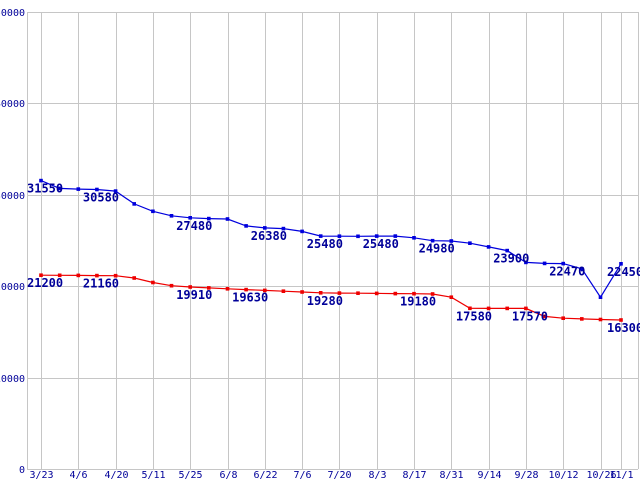 This screenshot has width=640, height=480. What do you see at coordinates (563, 475) in the screenshot?
I see `x-tick-label: 10/12` at bounding box center [563, 475].